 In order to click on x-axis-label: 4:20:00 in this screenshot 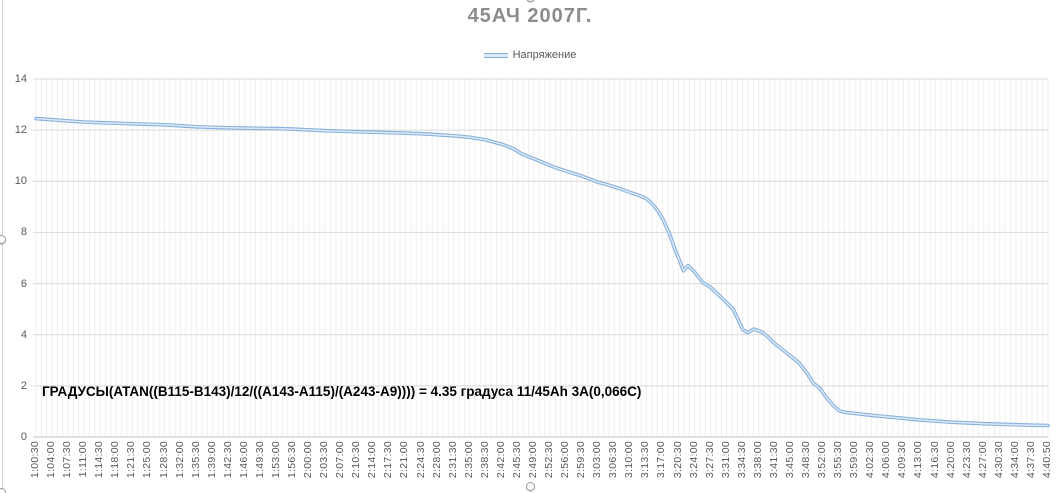, I will do `click(950, 460)`.